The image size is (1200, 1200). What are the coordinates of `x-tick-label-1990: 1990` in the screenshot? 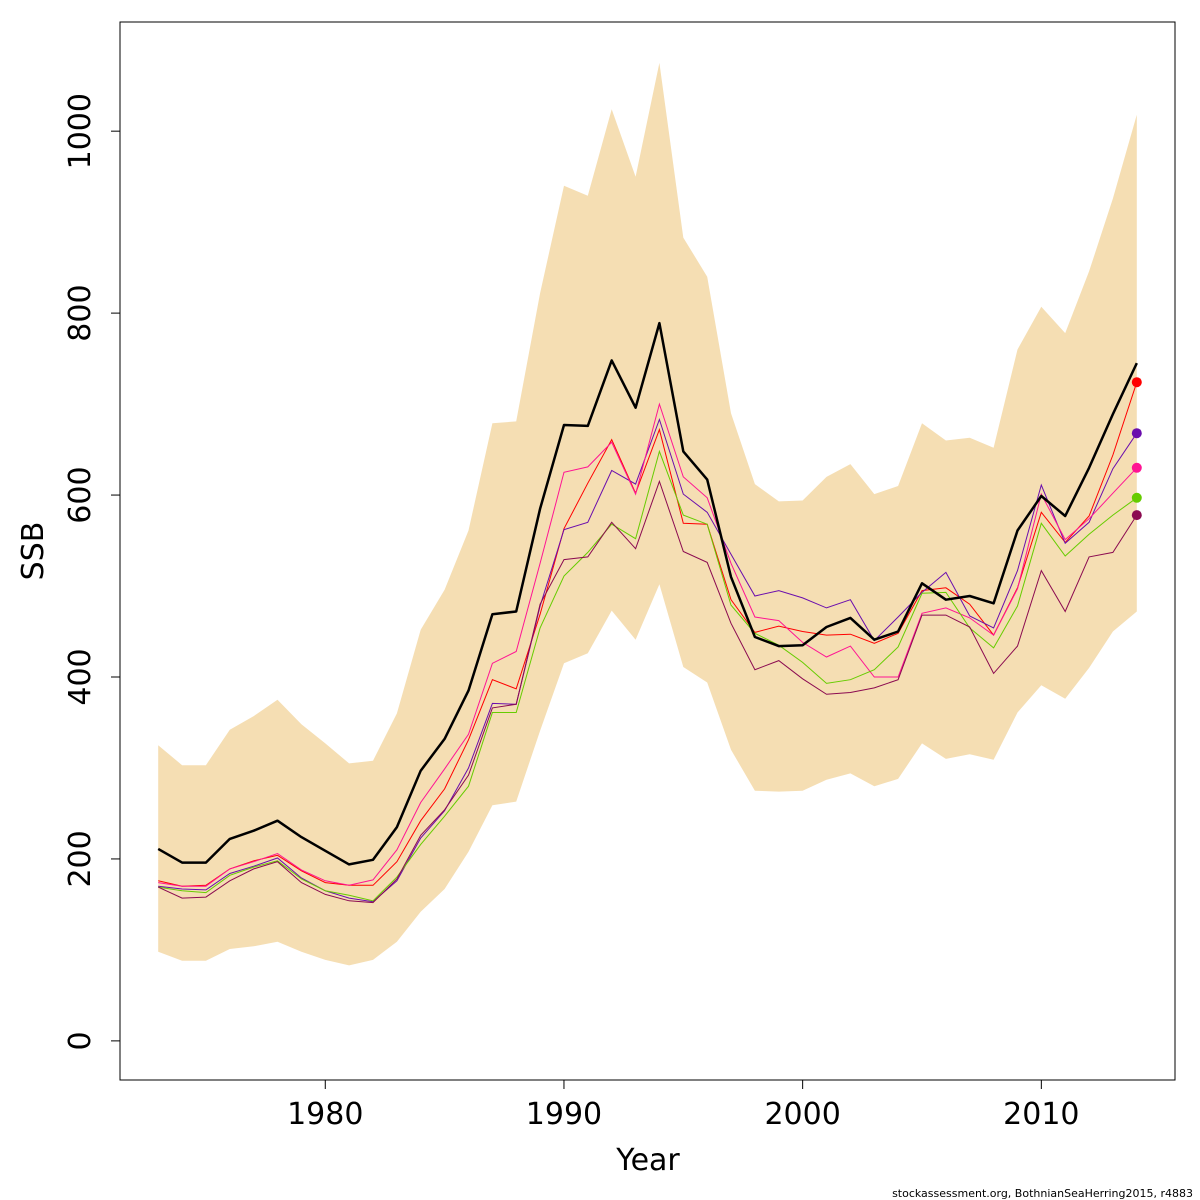 It's located at (564, 1114).